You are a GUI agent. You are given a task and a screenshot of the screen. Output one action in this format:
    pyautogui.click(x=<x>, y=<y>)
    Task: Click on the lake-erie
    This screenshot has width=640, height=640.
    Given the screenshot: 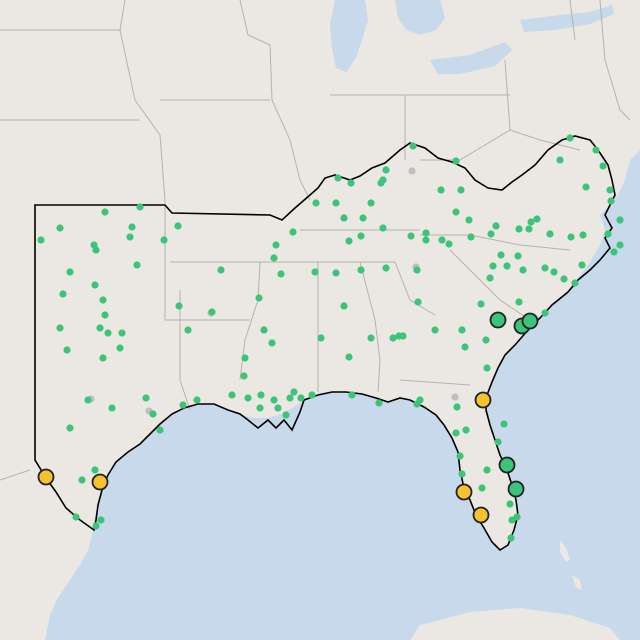 What is the action you would take?
    pyautogui.click(x=471, y=58)
    